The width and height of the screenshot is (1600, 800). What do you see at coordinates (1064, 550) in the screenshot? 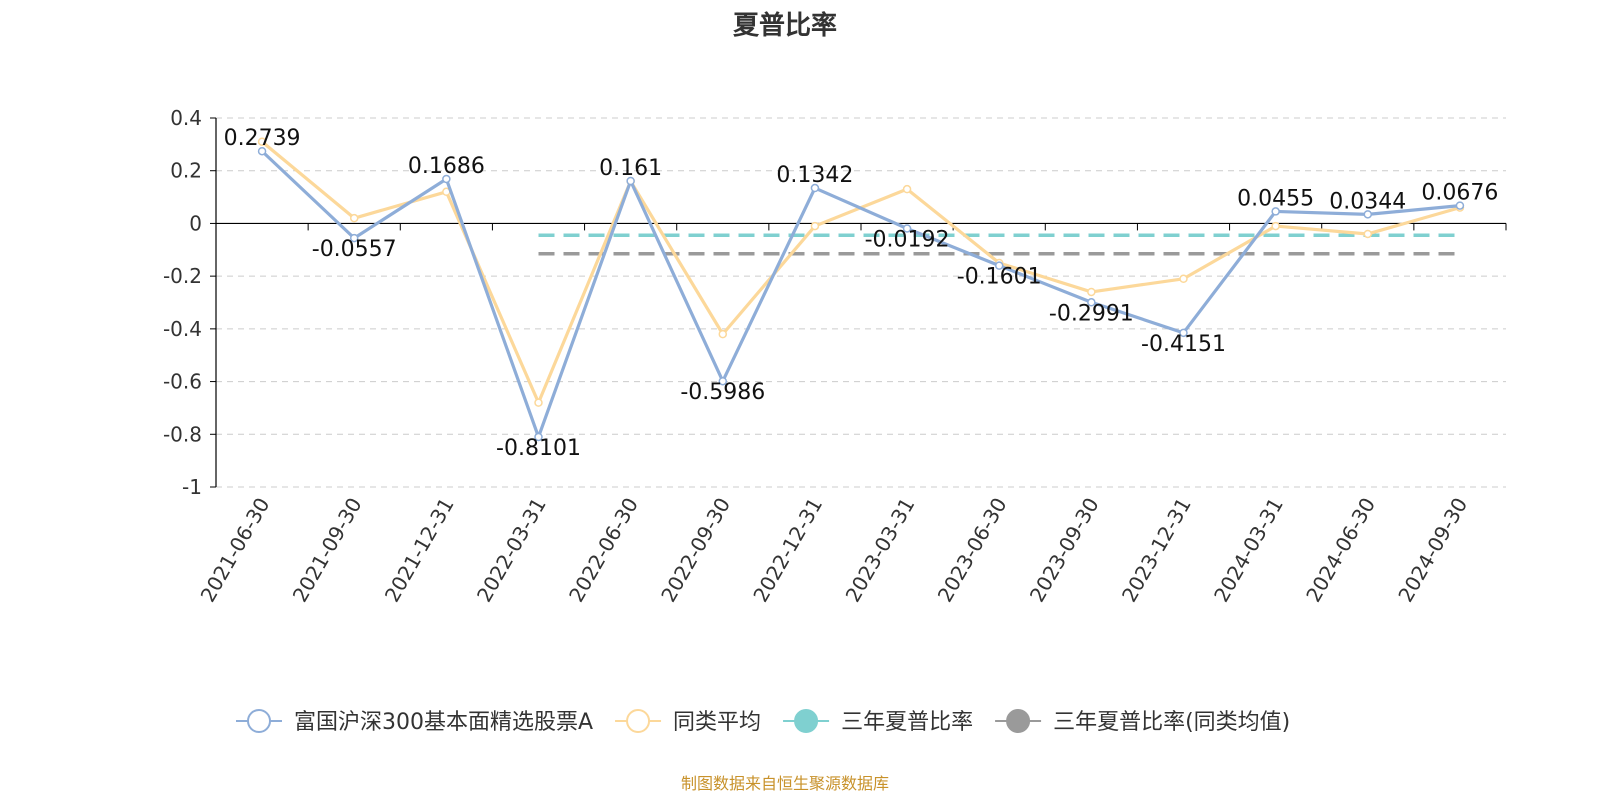
I see `x-tick-label: 2023-09-30` at bounding box center [1064, 550].